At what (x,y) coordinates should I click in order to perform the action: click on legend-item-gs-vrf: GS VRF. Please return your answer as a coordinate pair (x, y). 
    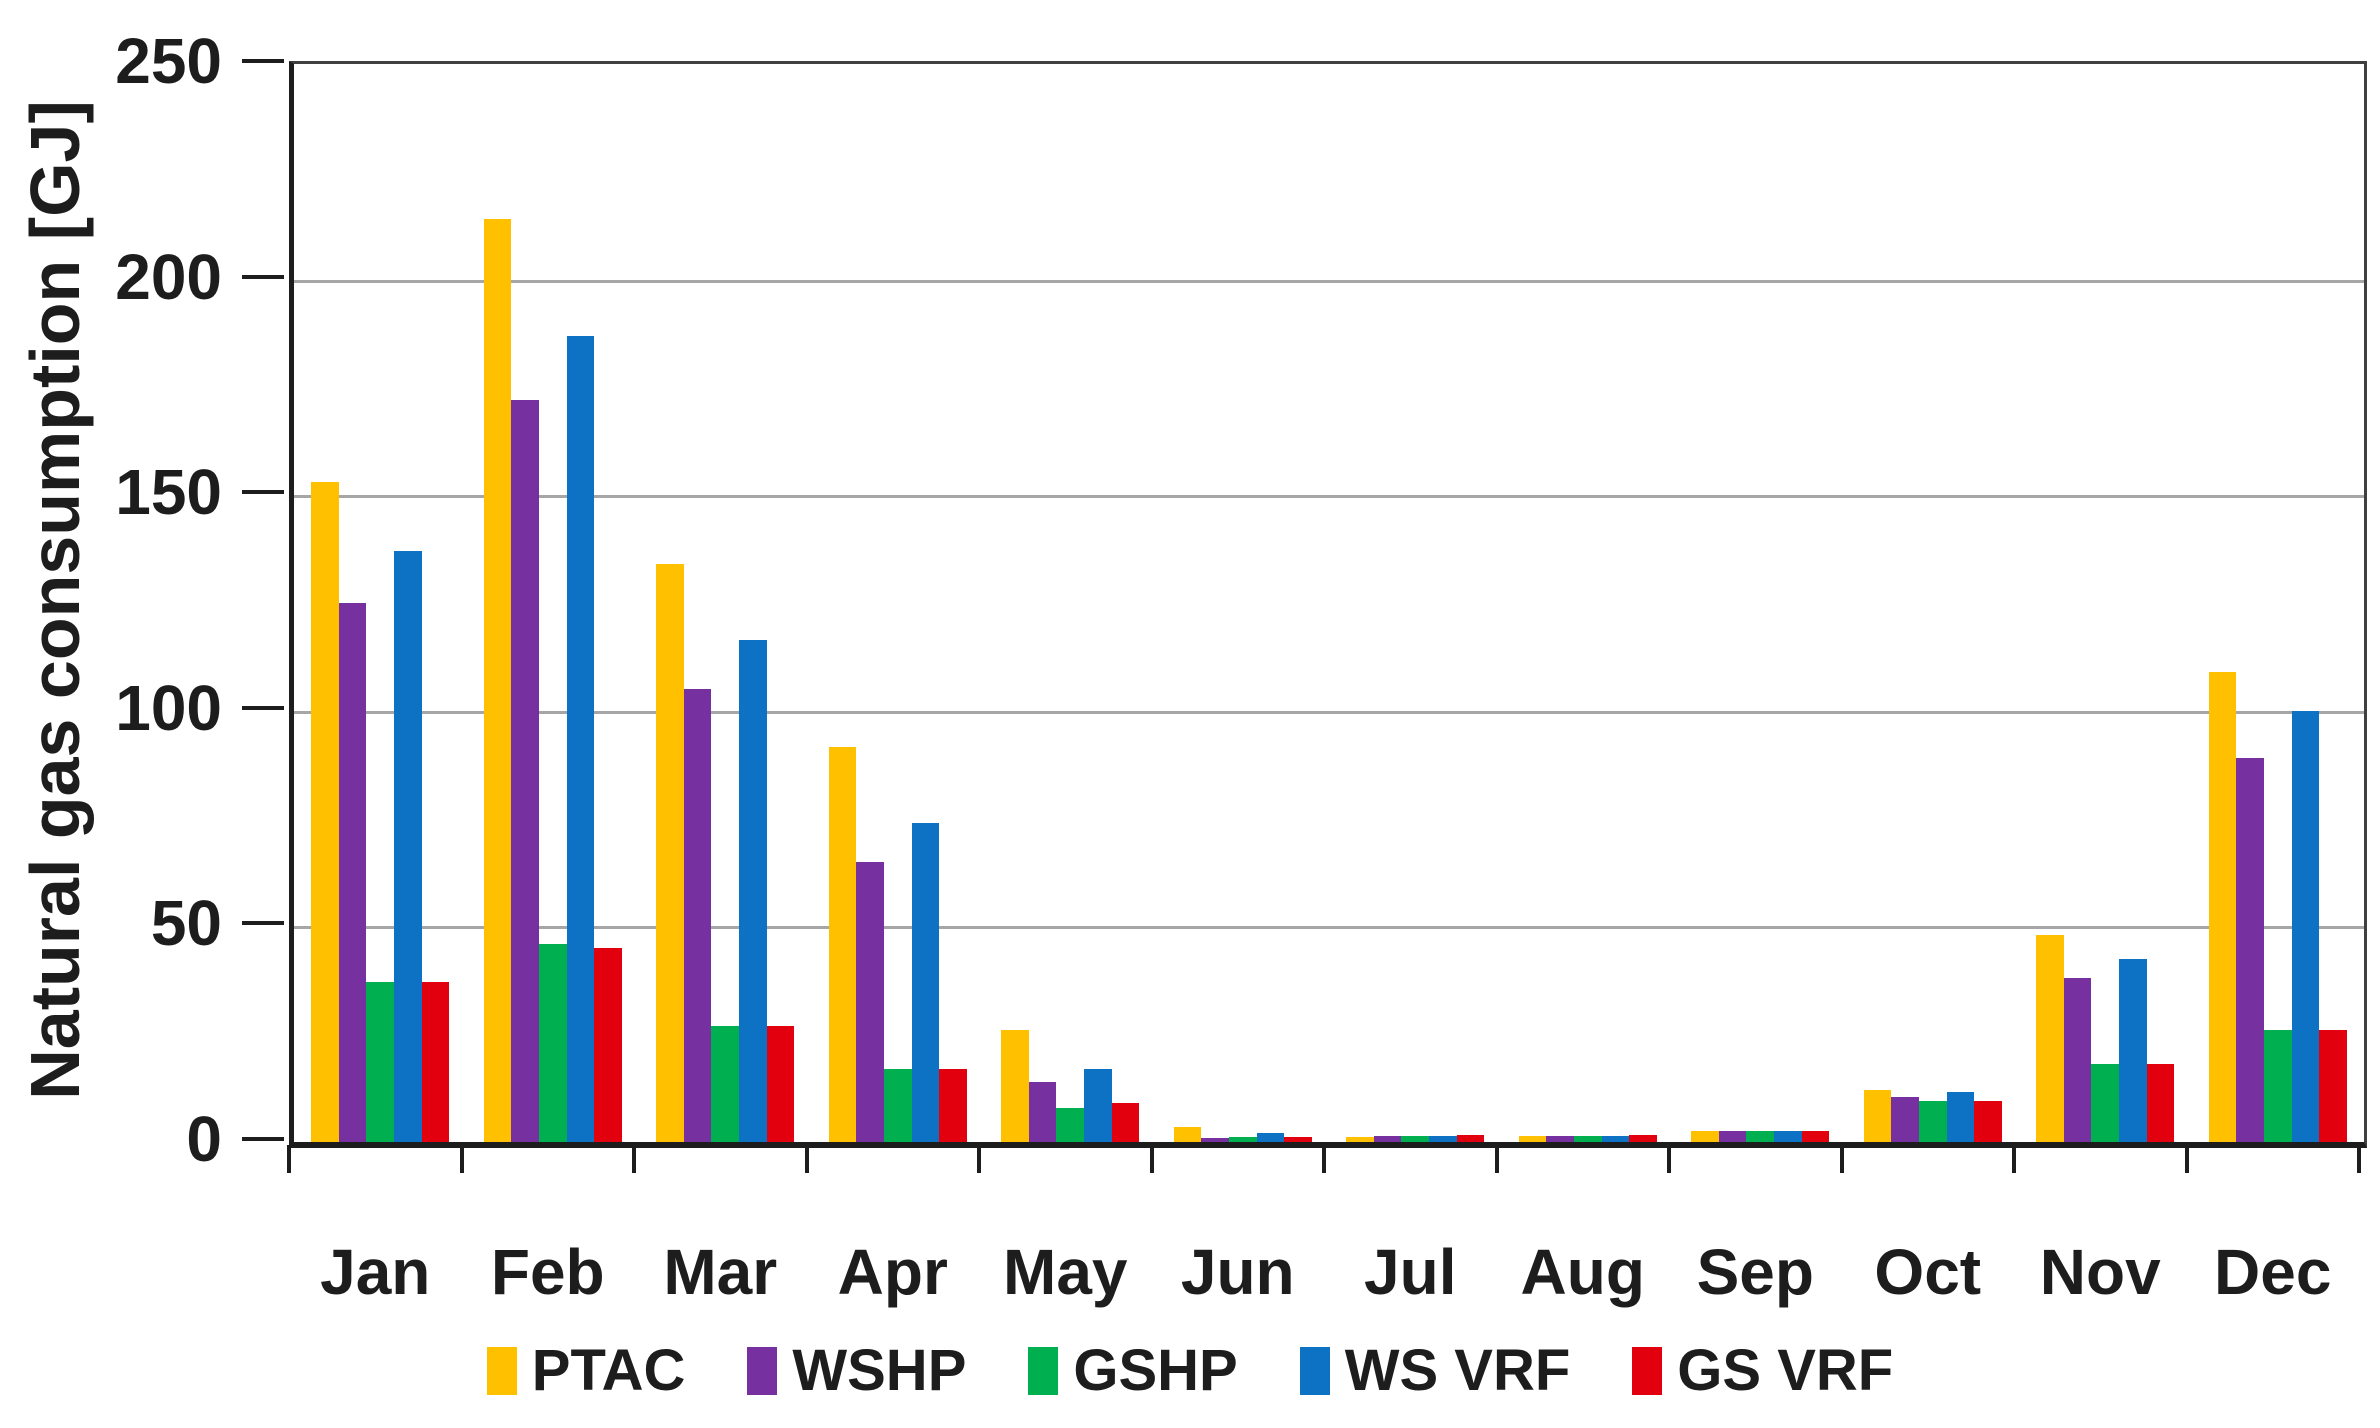
    Looking at the image, I should click on (1762, 1371).